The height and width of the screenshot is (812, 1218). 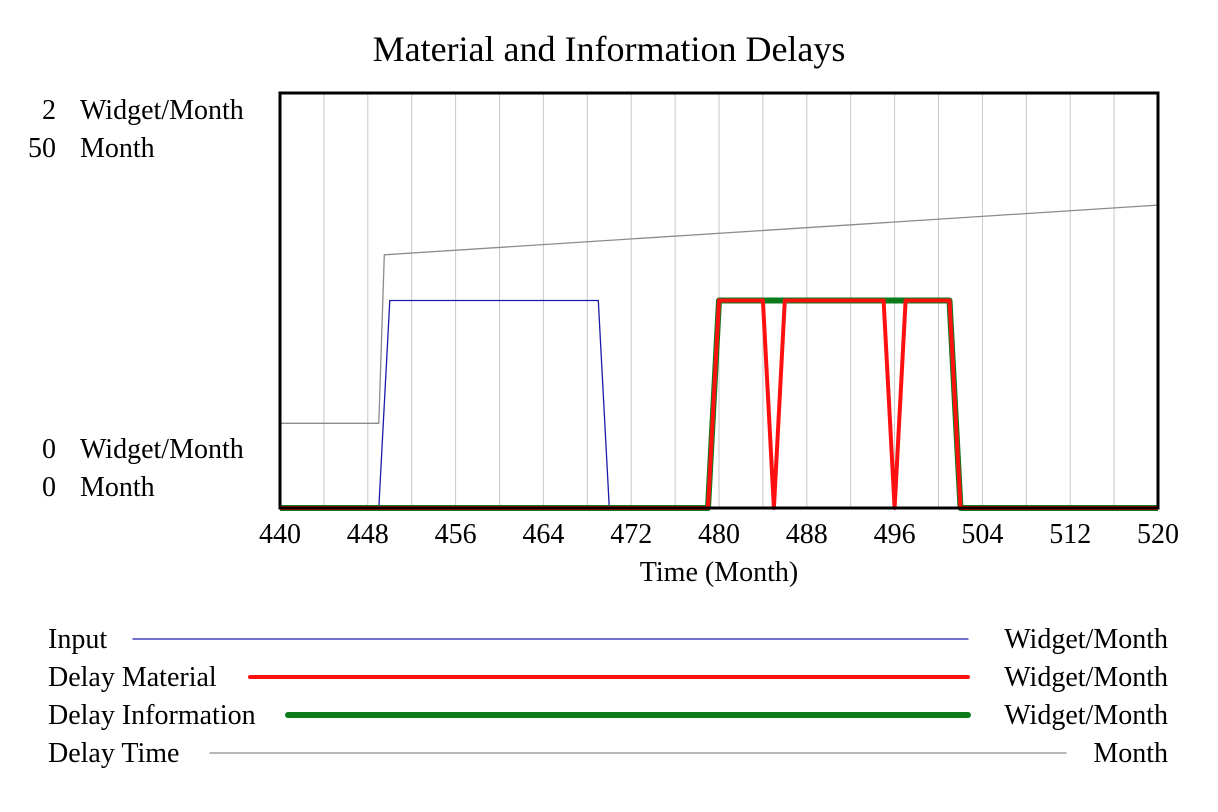 I want to click on legend-item-input: Input Widget/Month, so click(x=608, y=639).